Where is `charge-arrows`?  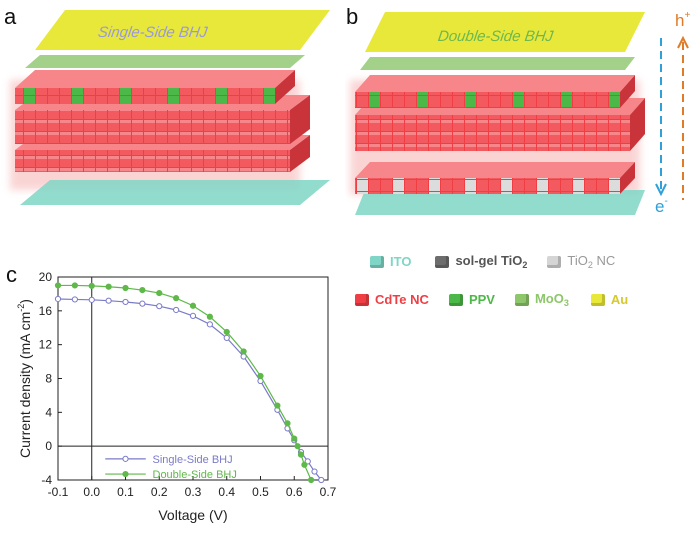 charge-arrows is located at coordinates (672, 117).